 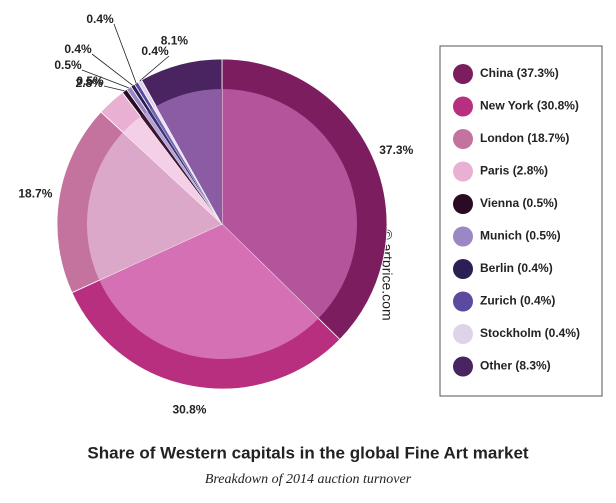 What do you see at coordinates (530, 333) in the screenshot?
I see `legend-label: Stockholm (0.4%)` at bounding box center [530, 333].